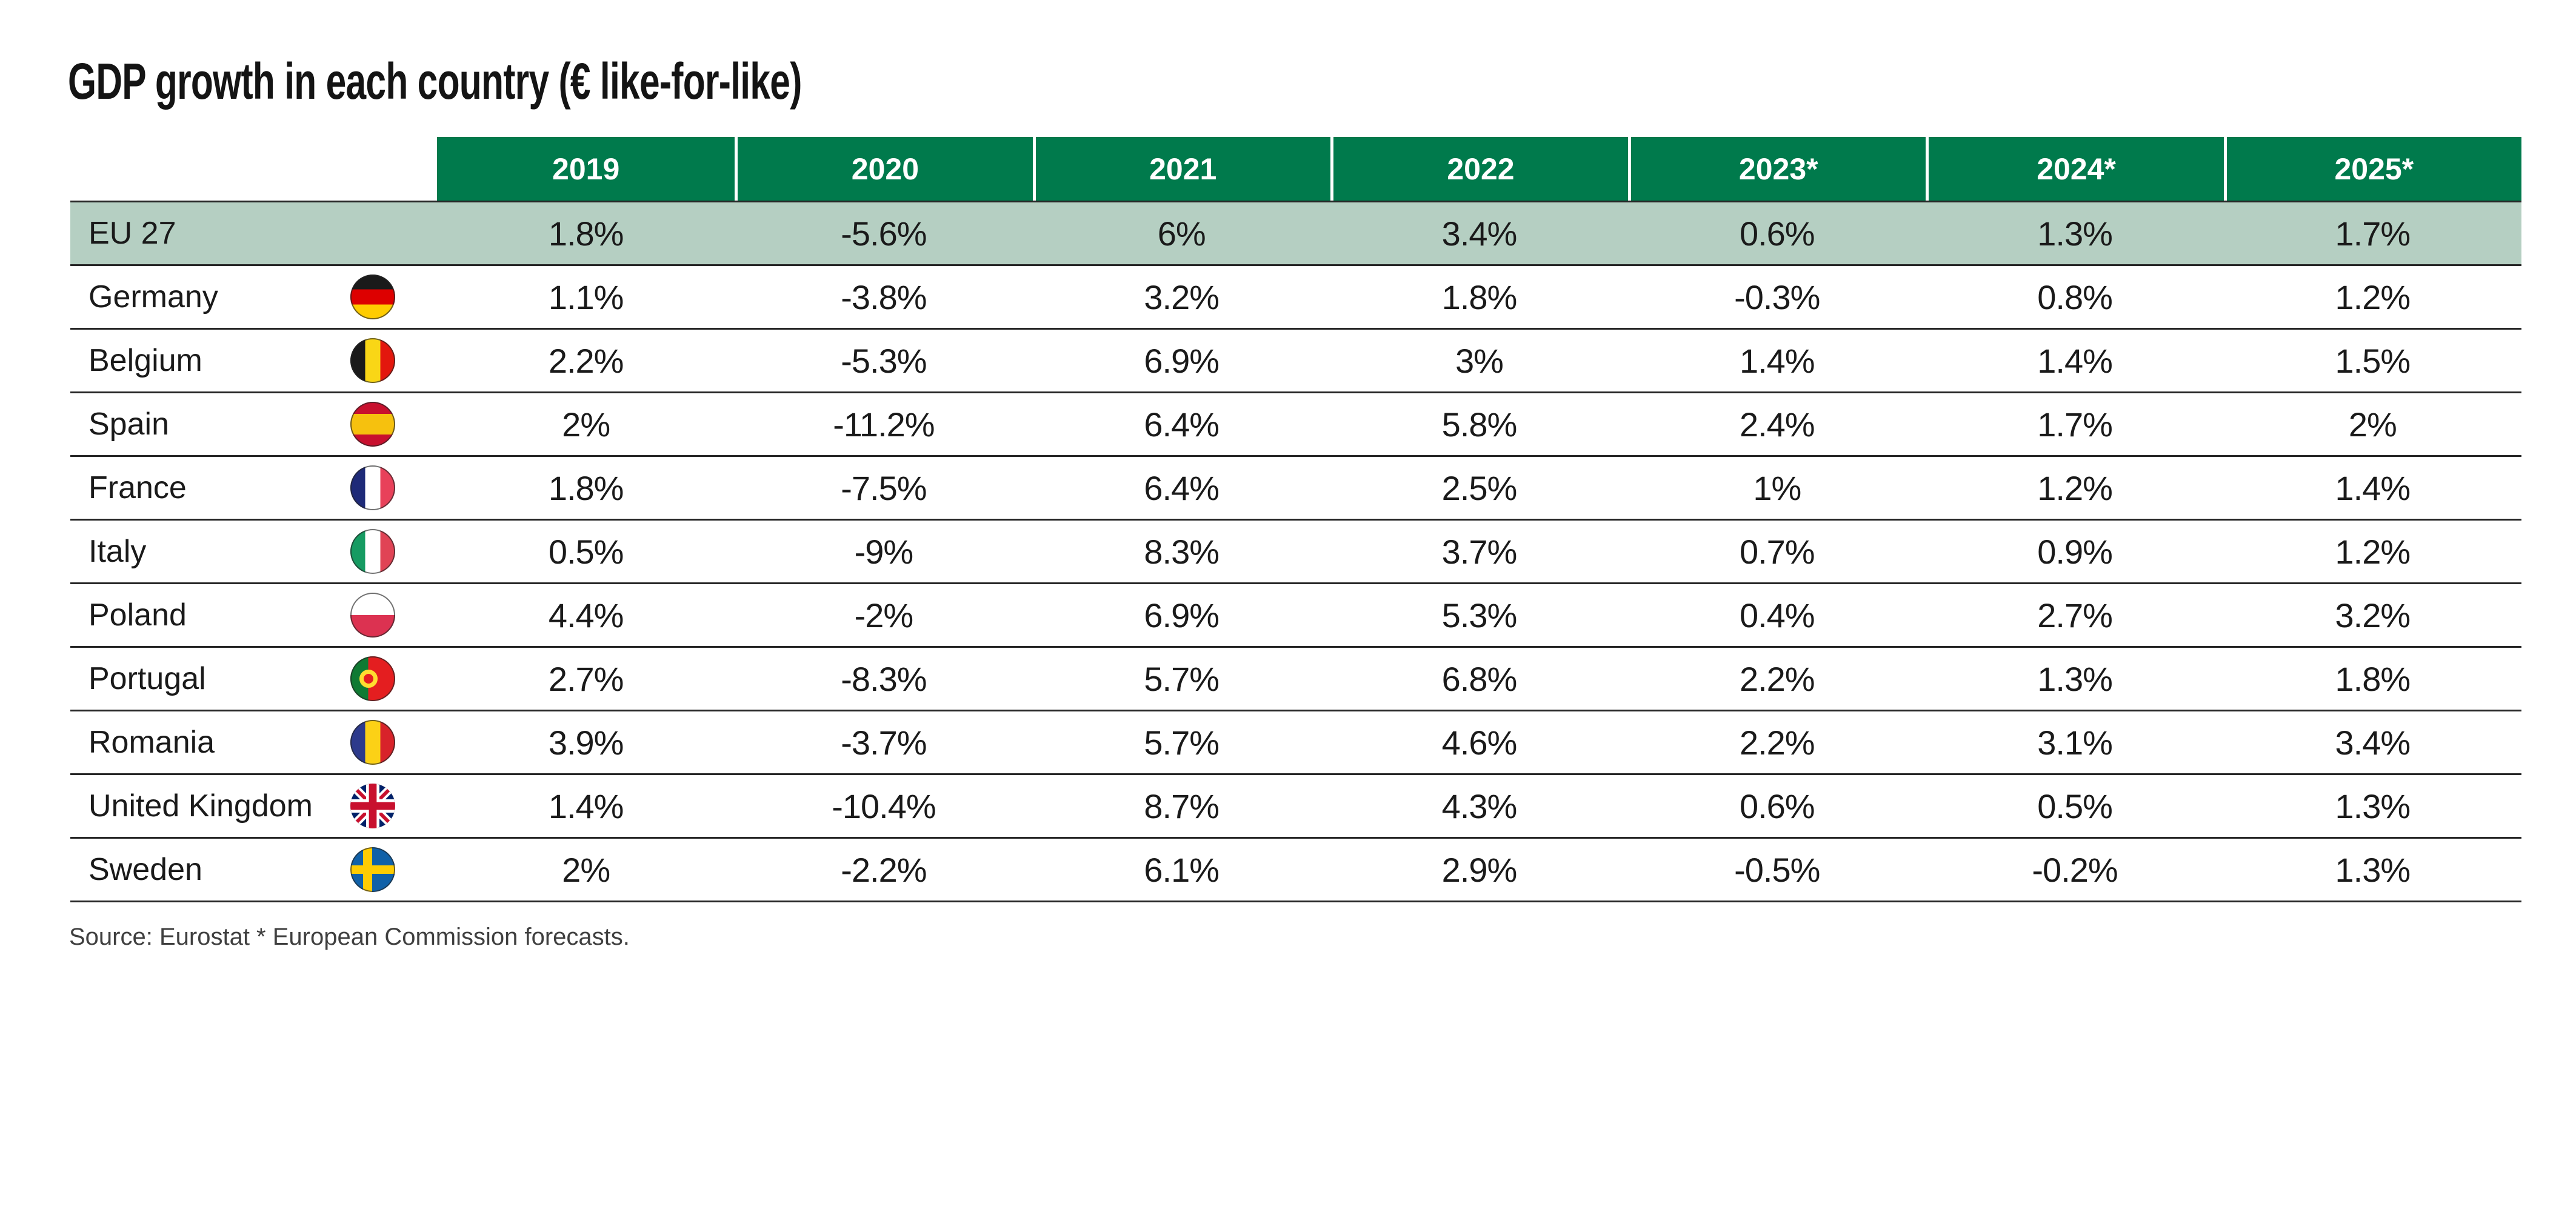 The height and width of the screenshot is (1212, 2576). I want to click on column-header-2025: 2025*, so click(2372, 169).